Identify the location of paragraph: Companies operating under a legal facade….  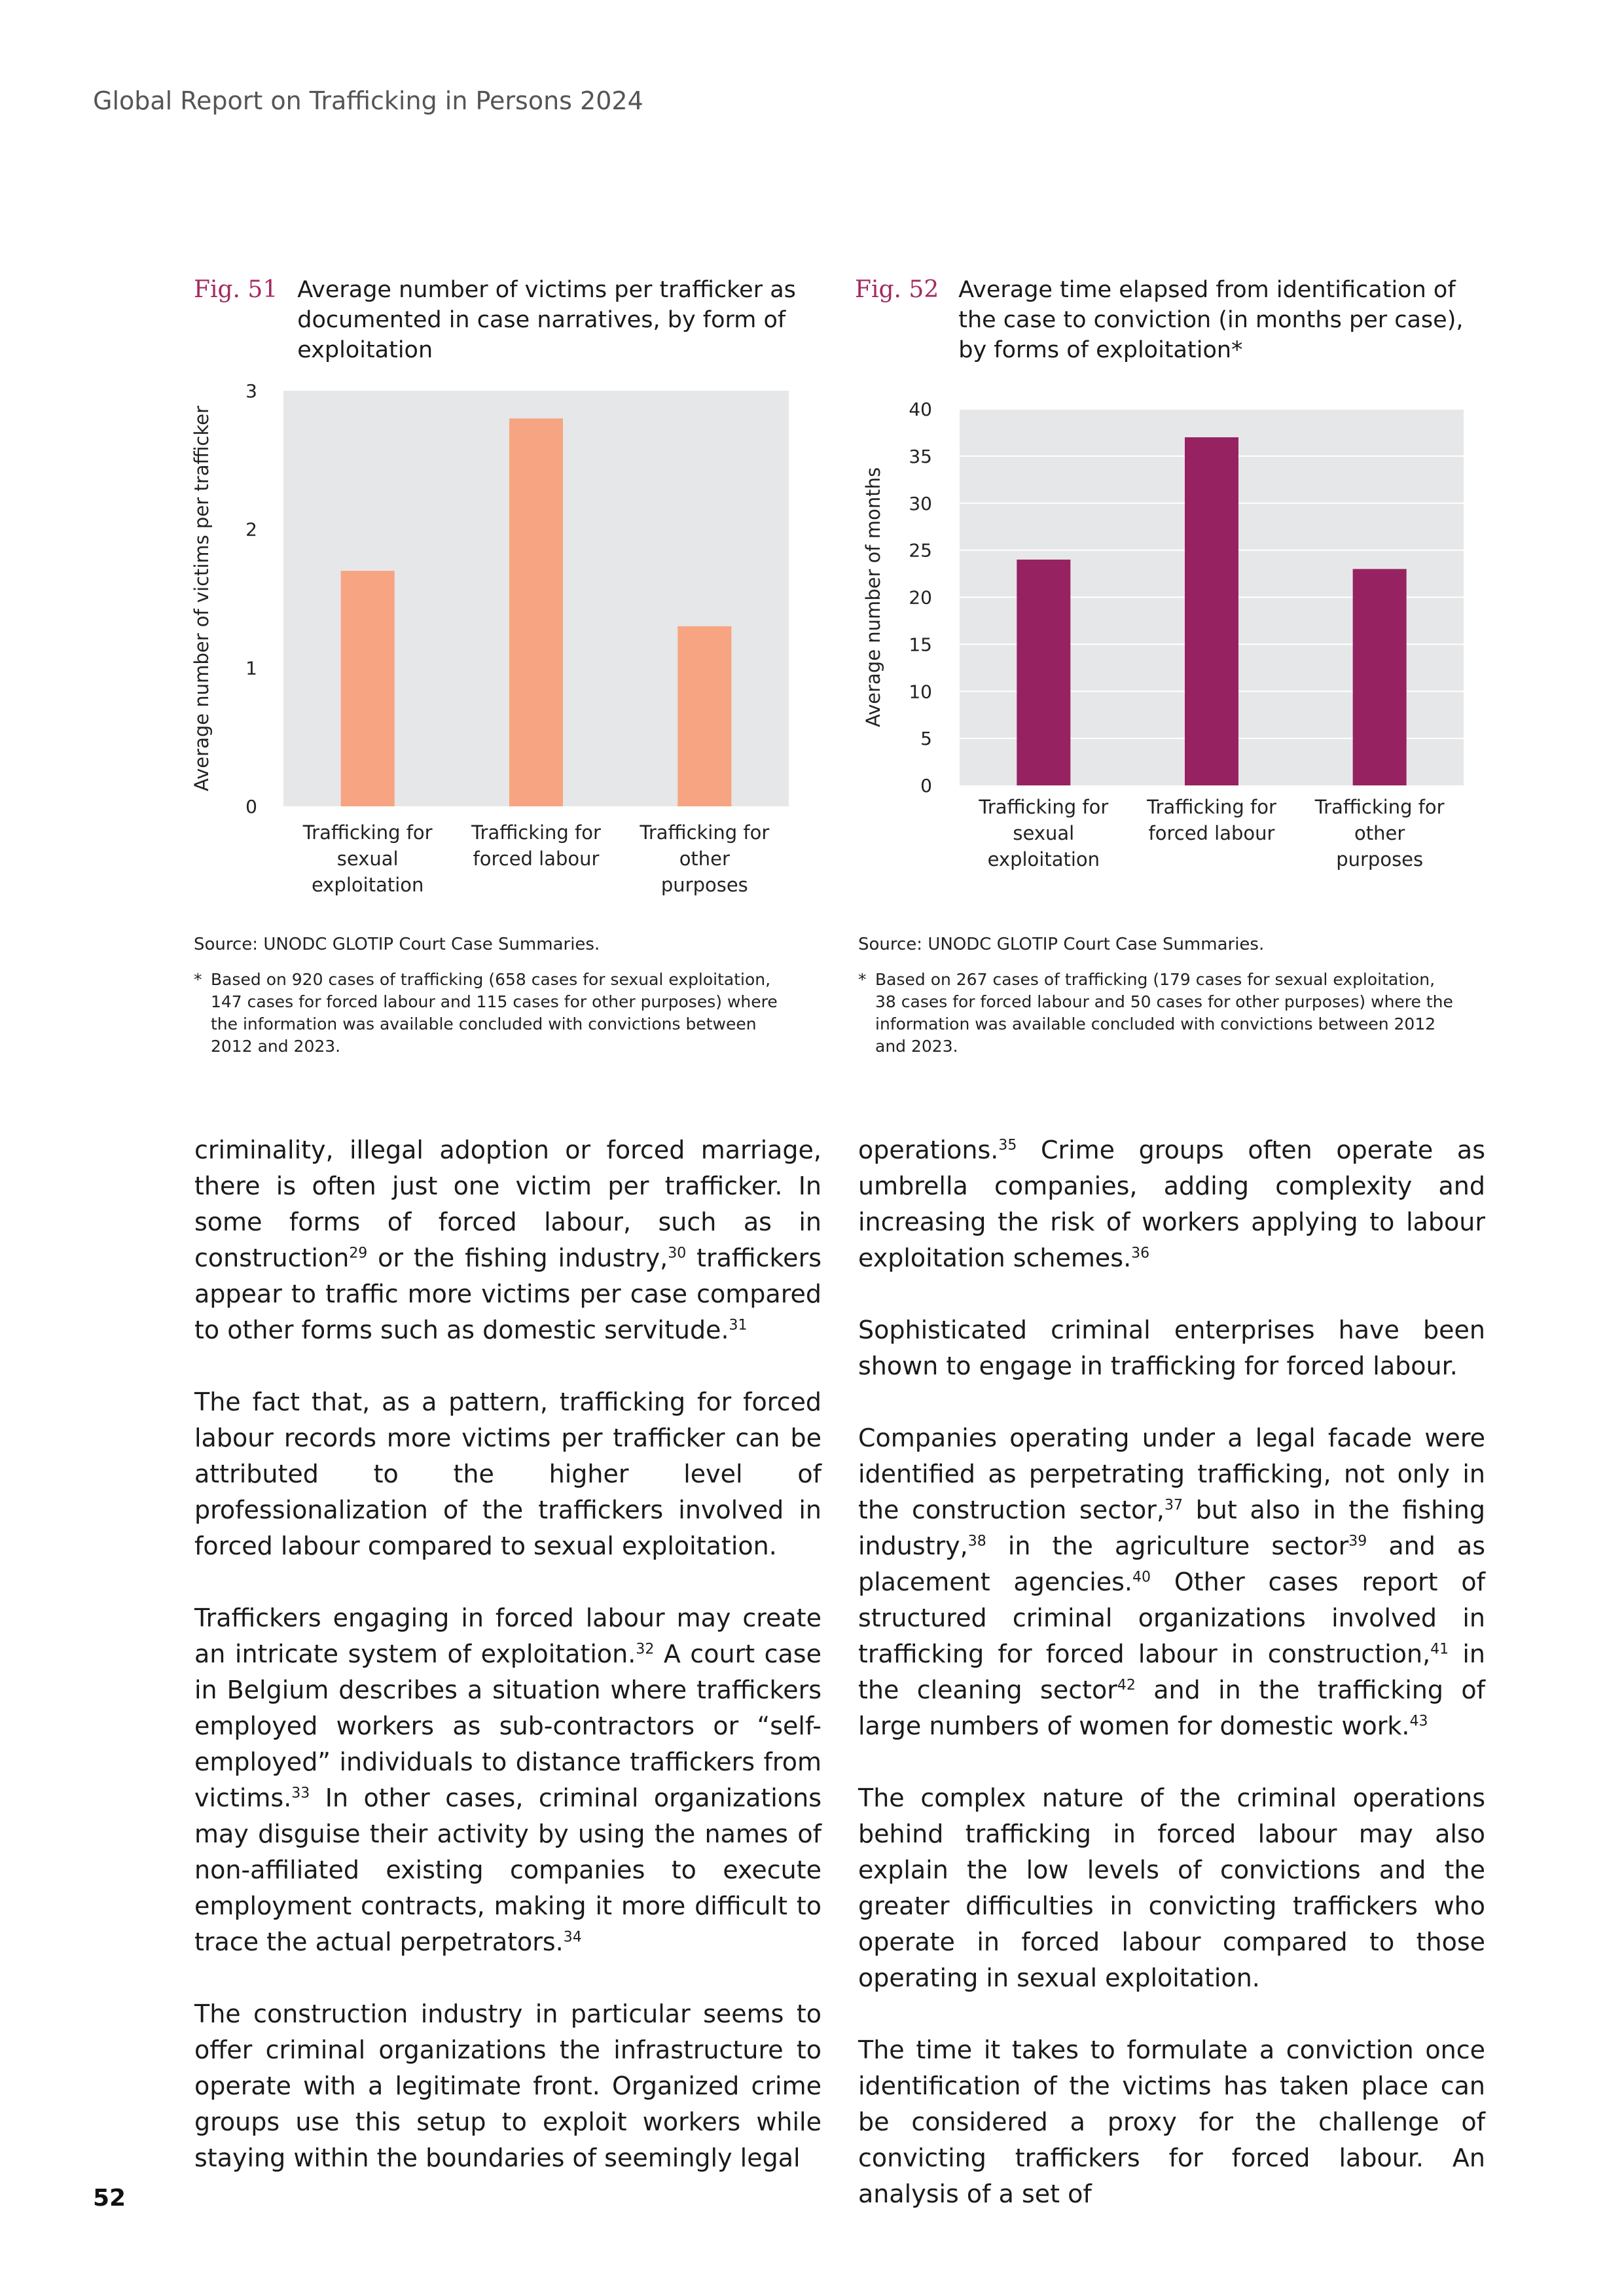
(1172, 1582).